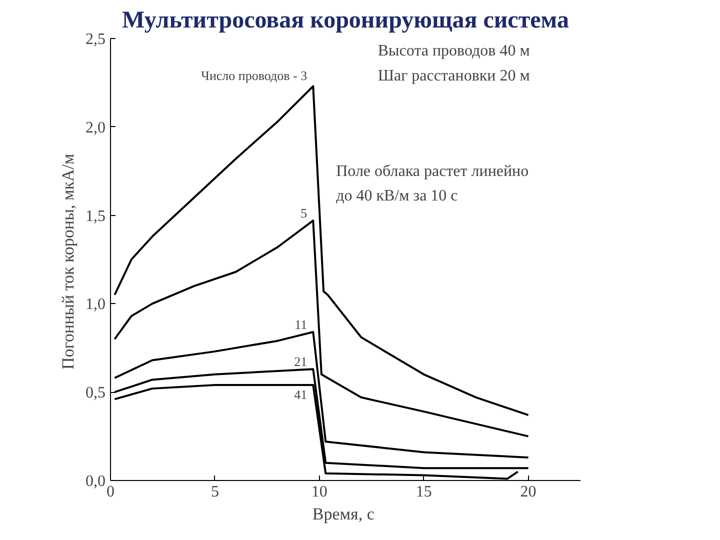 This screenshot has width=720, height=540. What do you see at coordinates (301, 362) in the screenshot?
I see `series-label: 21` at bounding box center [301, 362].